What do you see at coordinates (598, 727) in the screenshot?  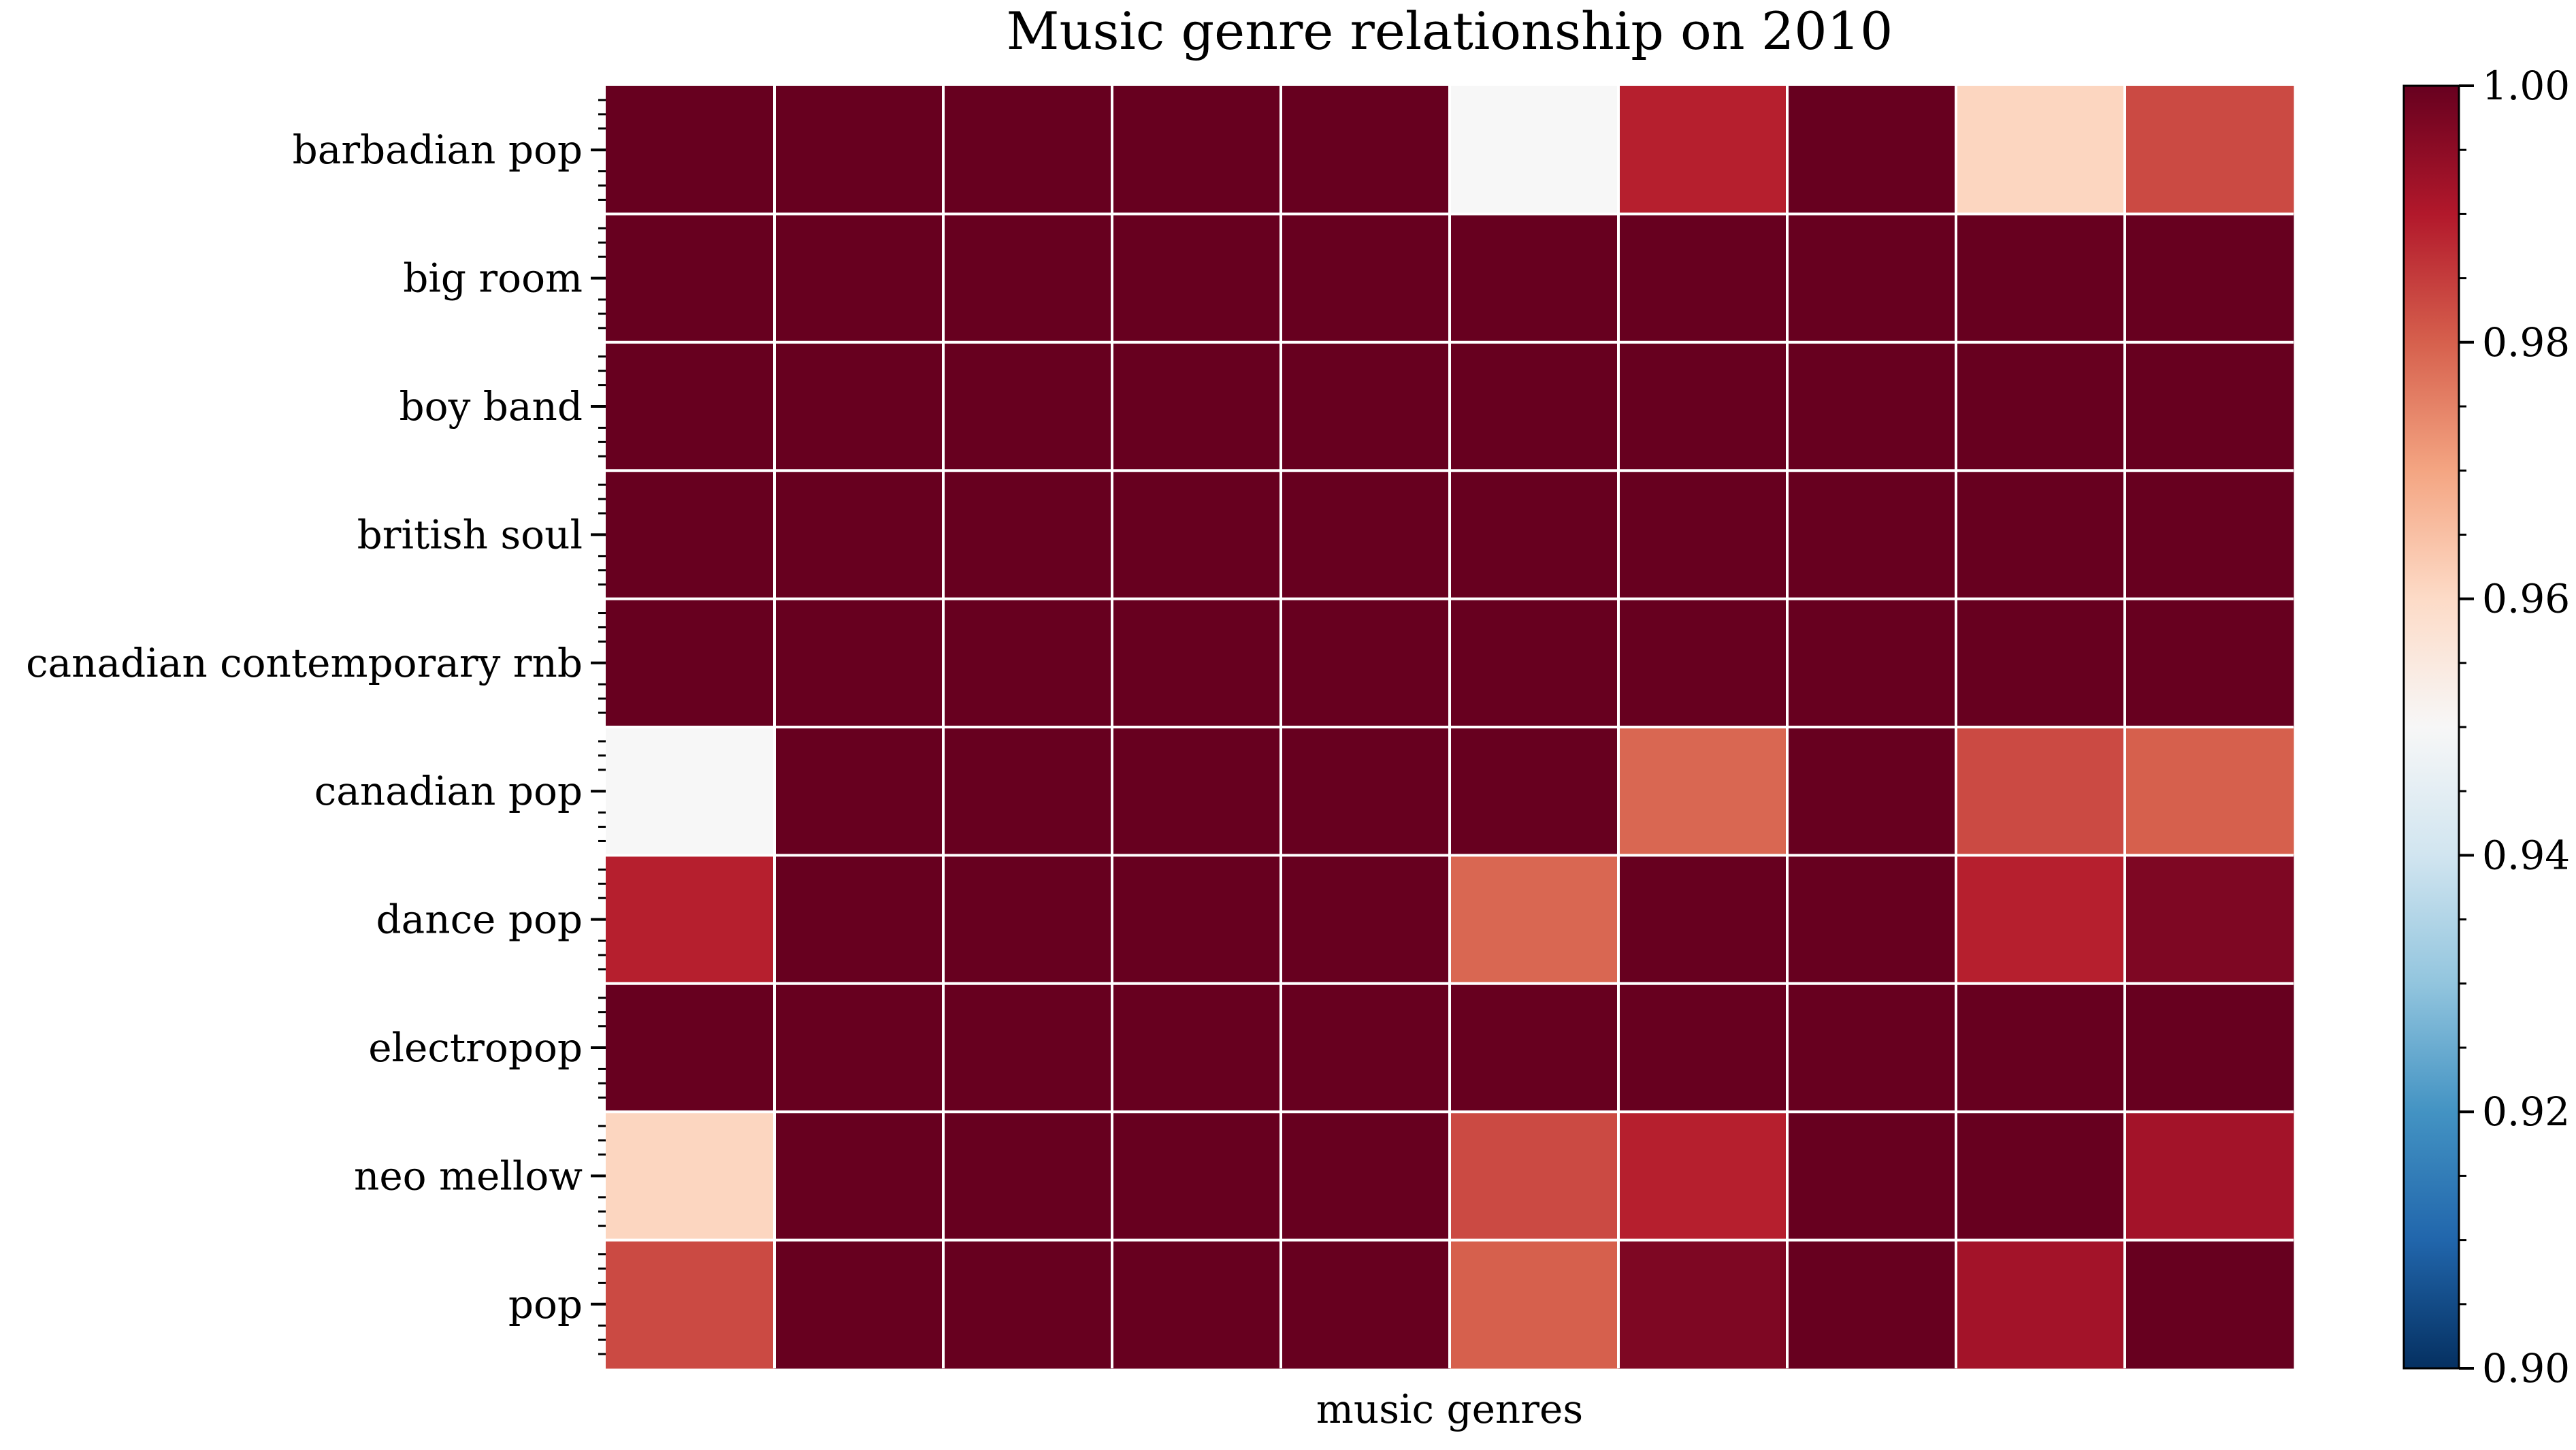 I see `row-tick-marks` at bounding box center [598, 727].